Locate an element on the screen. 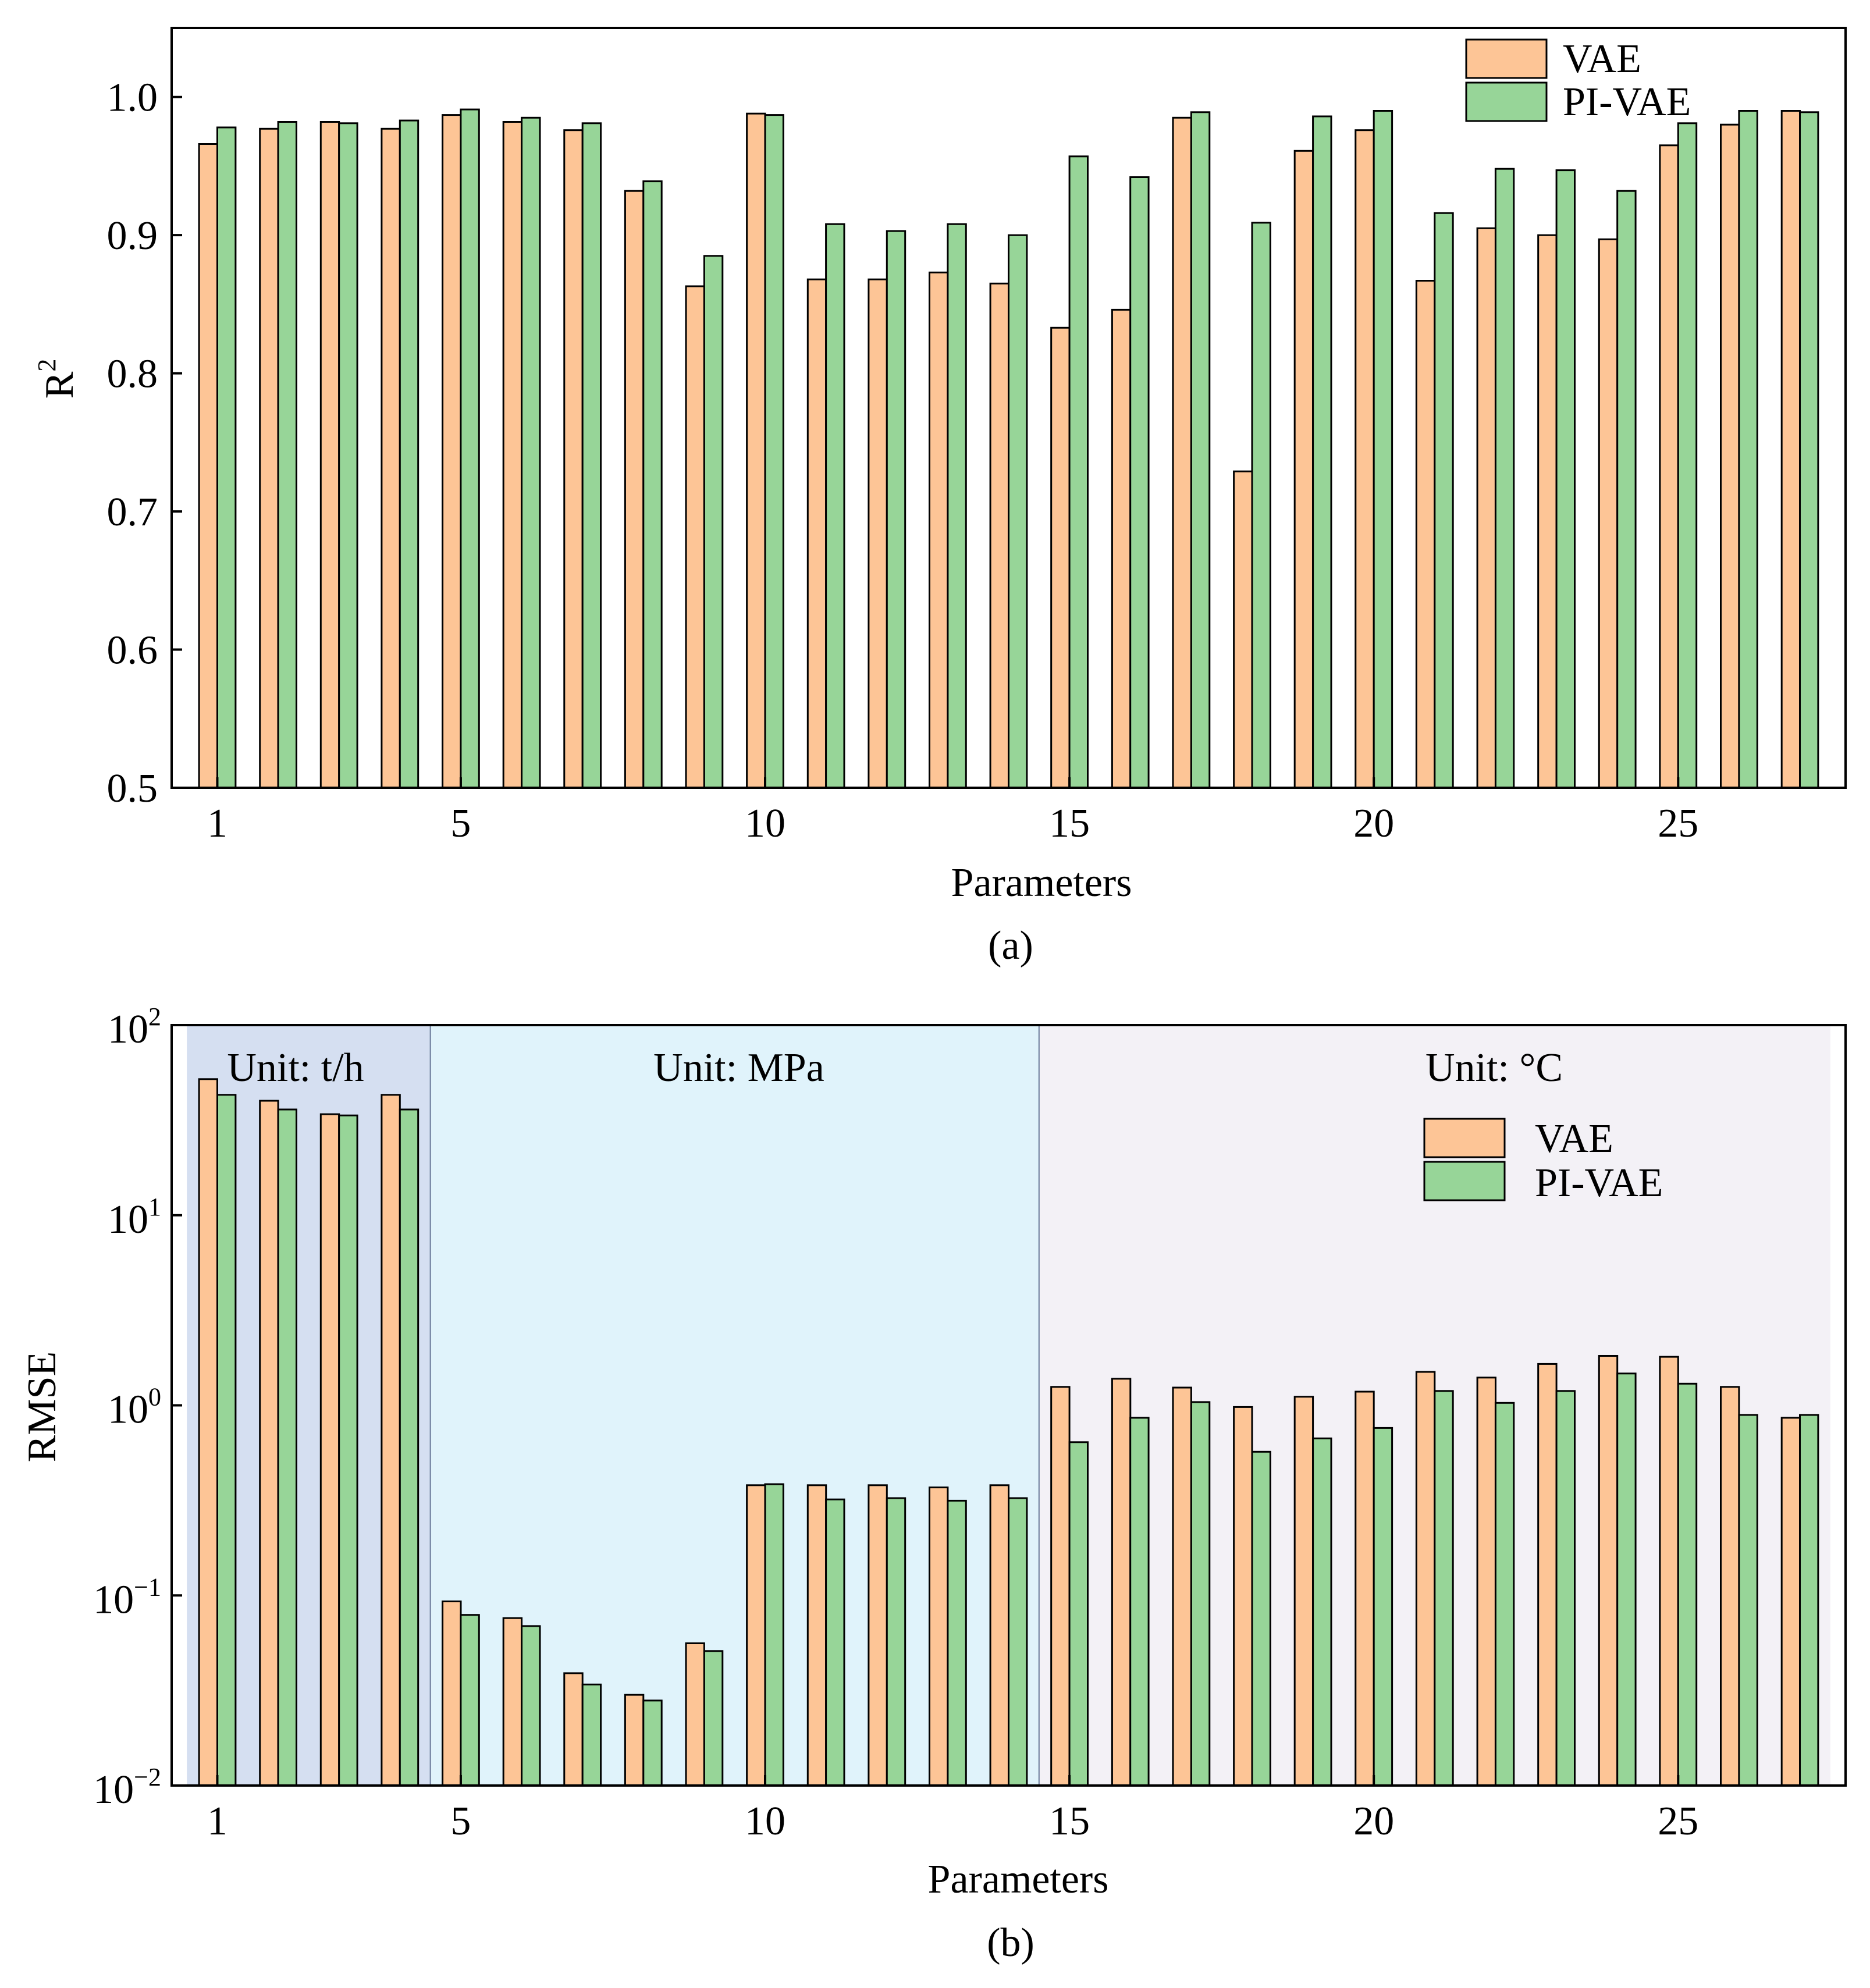 The image size is (1870, 1988). a-y-tick-label: 0.9 is located at coordinates (133, 236).